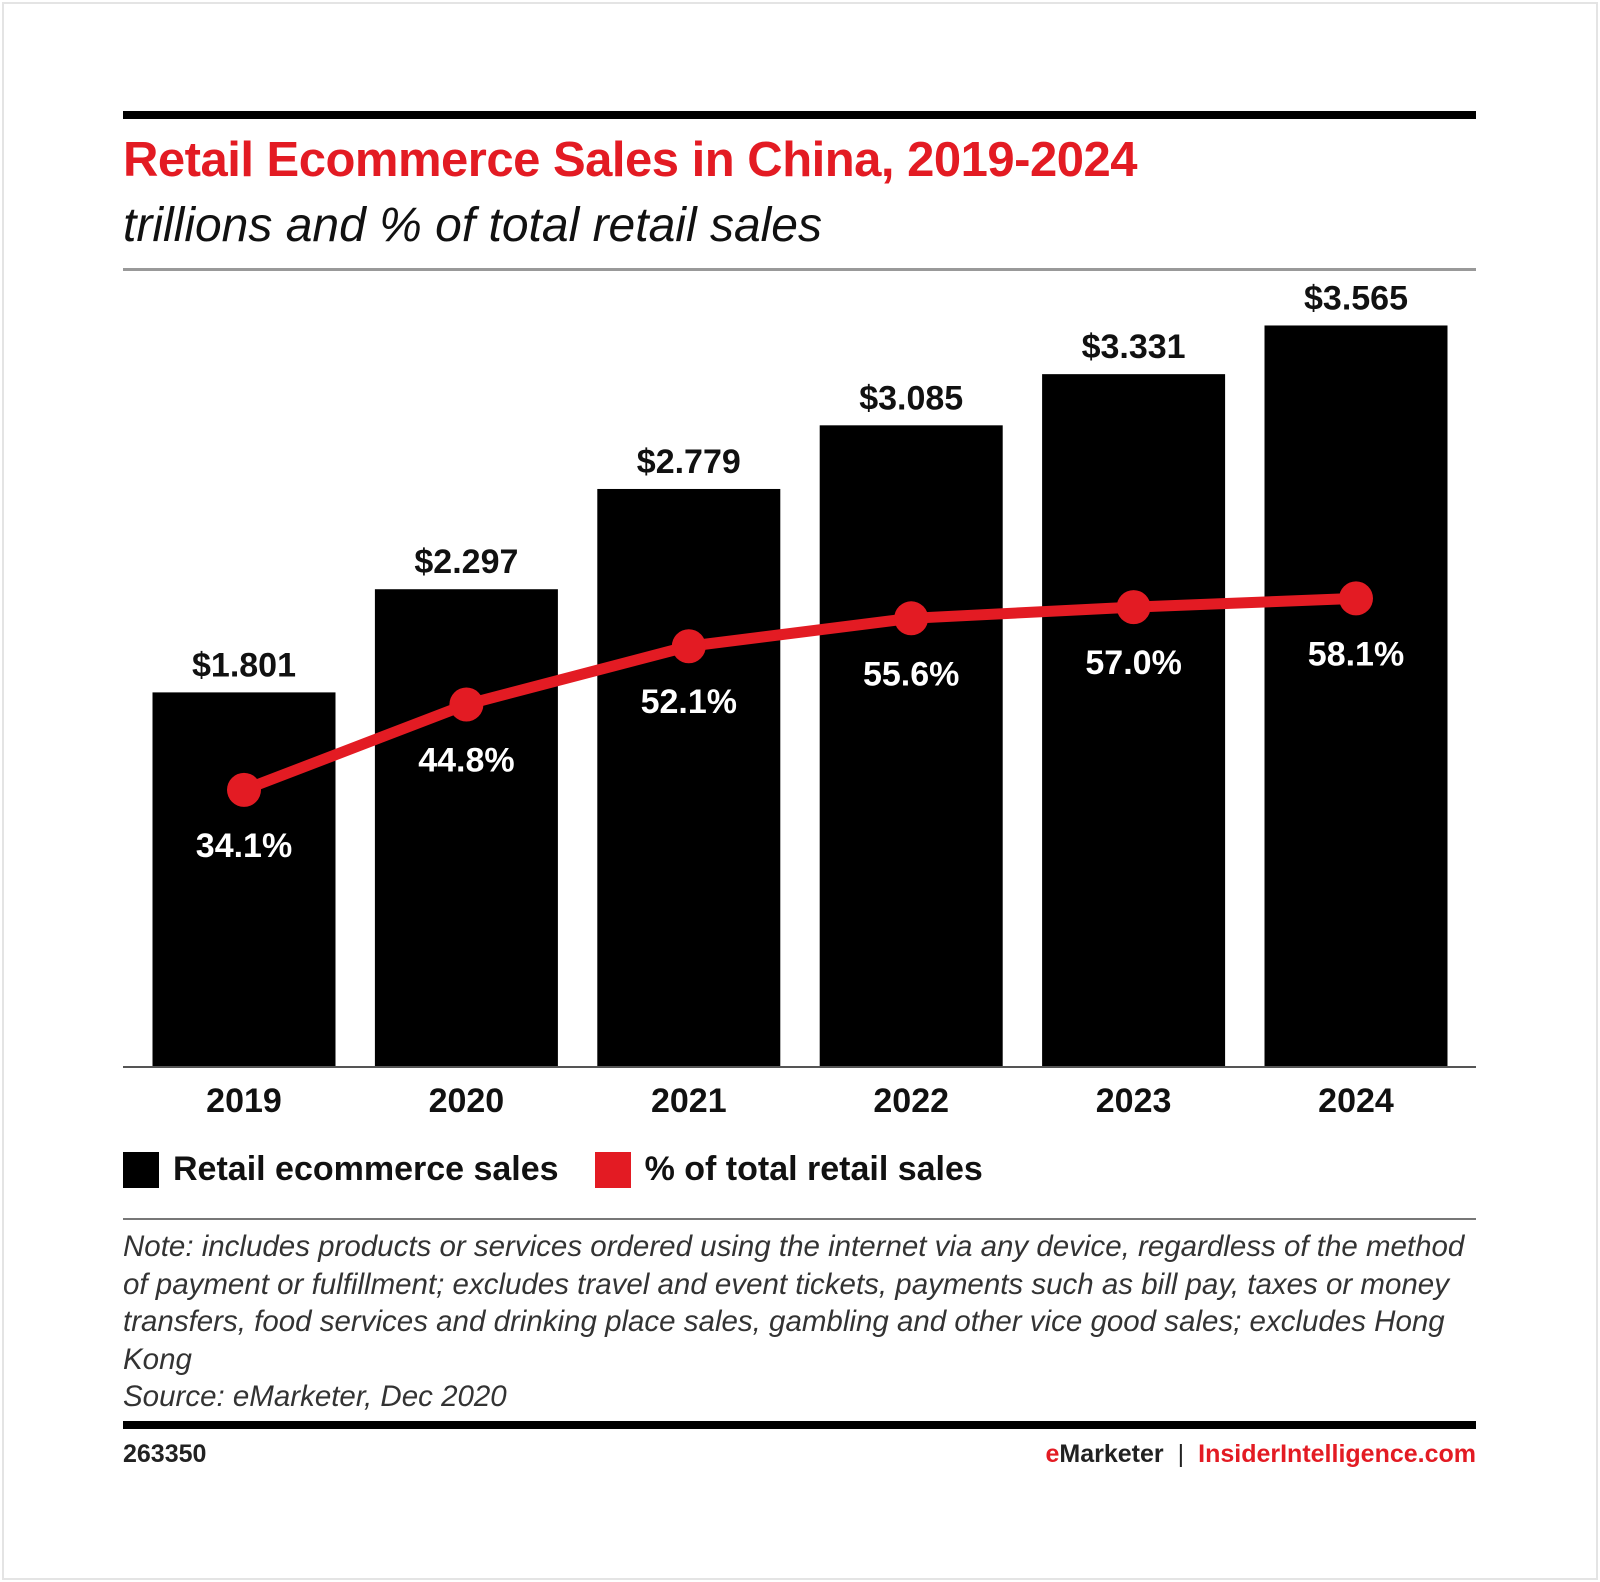 Image resolution: width=1600 pixels, height=1582 pixels. Describe the element at coordinates (911, 618) in the screenshot. I see `percent-point-2022` at that location.